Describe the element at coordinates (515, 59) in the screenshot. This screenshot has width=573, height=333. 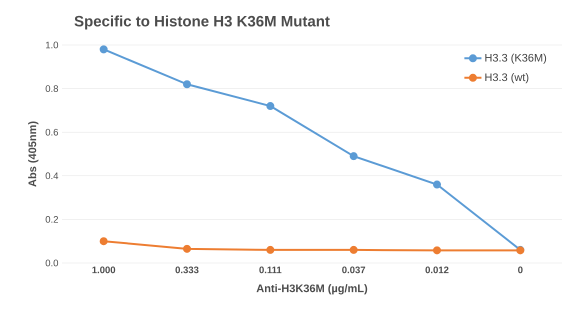
I see `legend-label: H3.3 (K36M)` at that location.